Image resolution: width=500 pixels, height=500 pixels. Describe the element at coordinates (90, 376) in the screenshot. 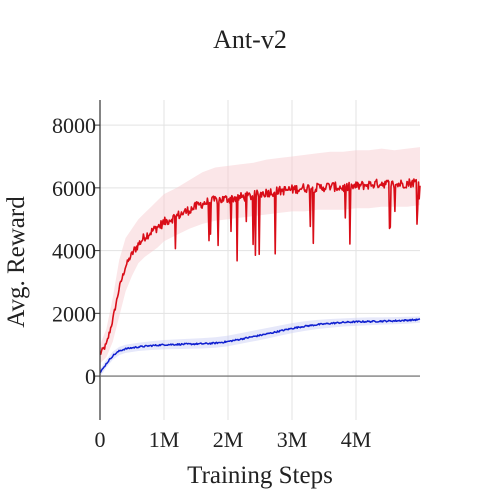

I see `y-tick-label: 0` at that location.